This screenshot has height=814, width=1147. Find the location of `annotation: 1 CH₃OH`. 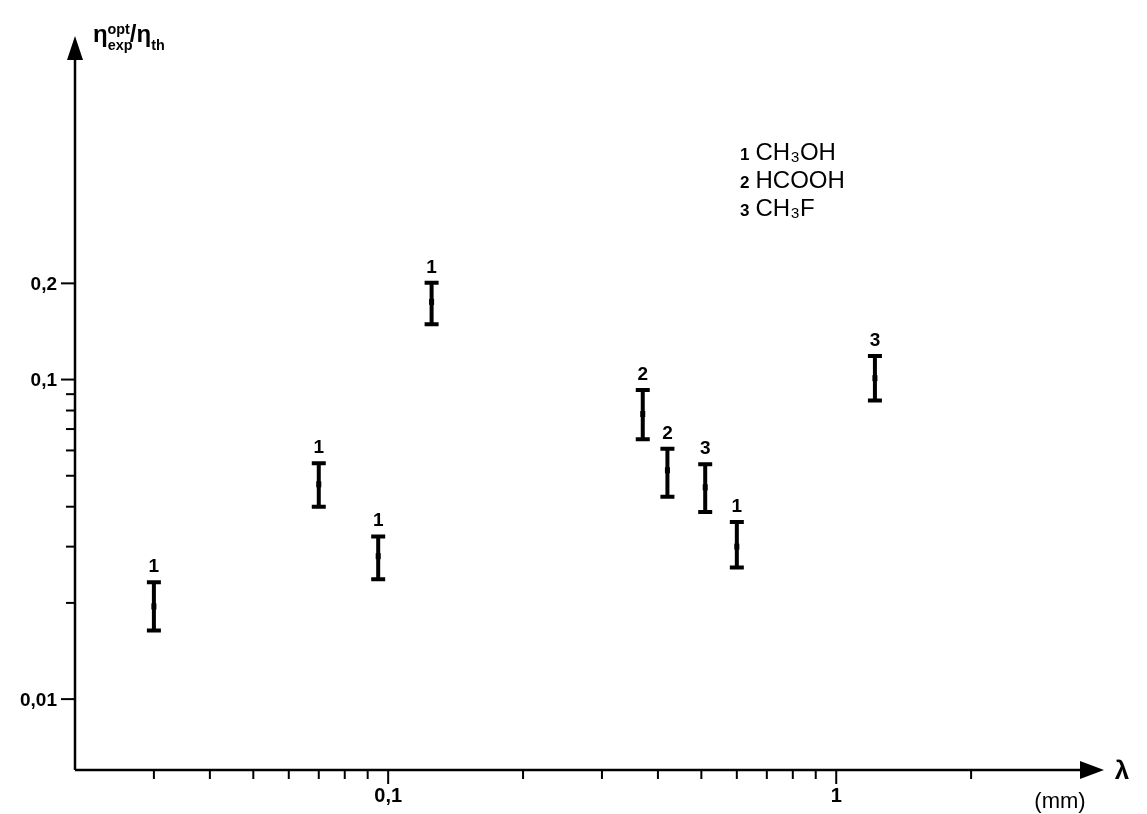

annotation: 1 CH₃OH is located at coordinates (788, 151).